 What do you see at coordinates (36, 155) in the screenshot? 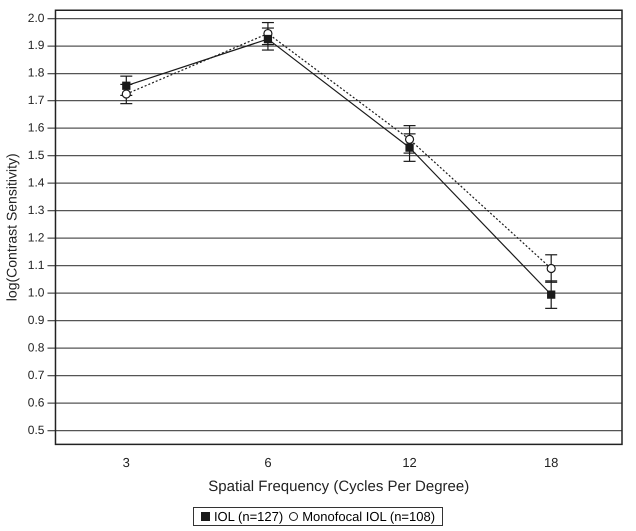
I see `y-tick-label: 1.5` at bounding box center [36, 155].